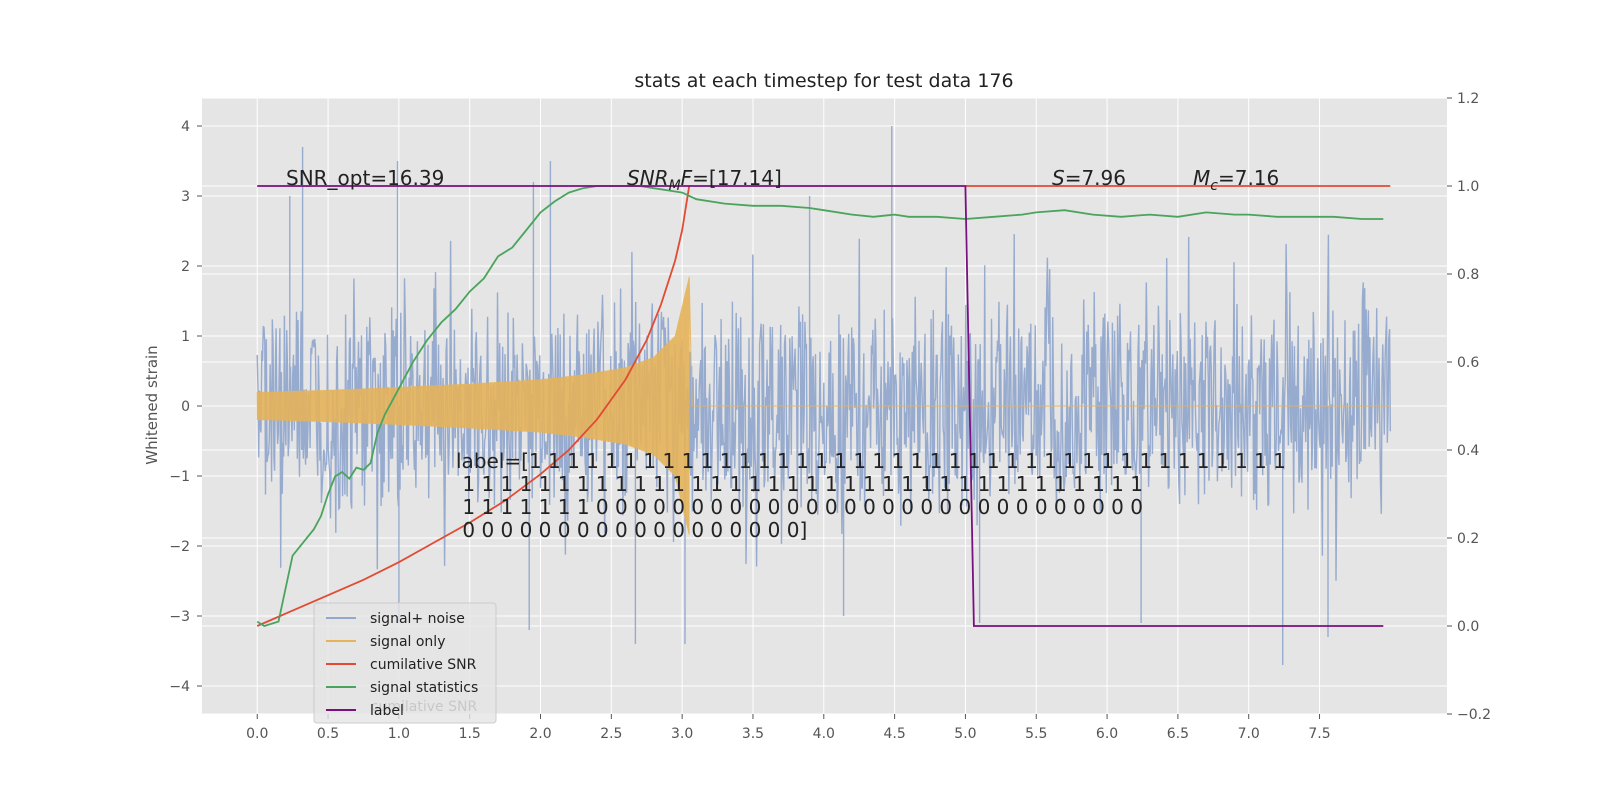  I want to click on legend-label-cumulative-snr: cumilative SNR, so click(423, 665).